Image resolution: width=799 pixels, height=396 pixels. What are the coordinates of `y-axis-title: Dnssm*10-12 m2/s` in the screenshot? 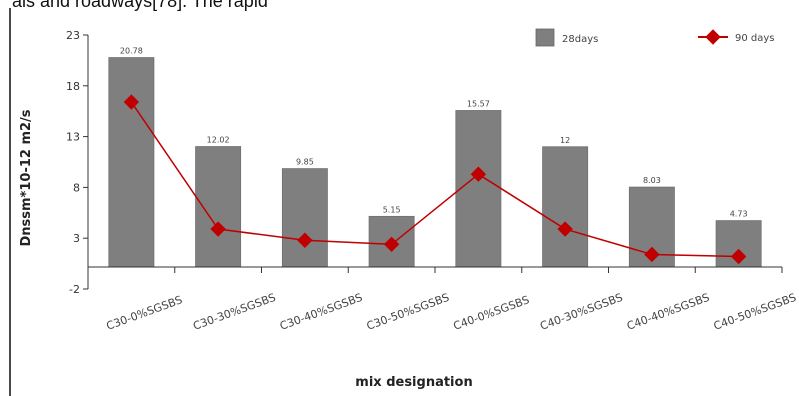 It's located at (26, 177).